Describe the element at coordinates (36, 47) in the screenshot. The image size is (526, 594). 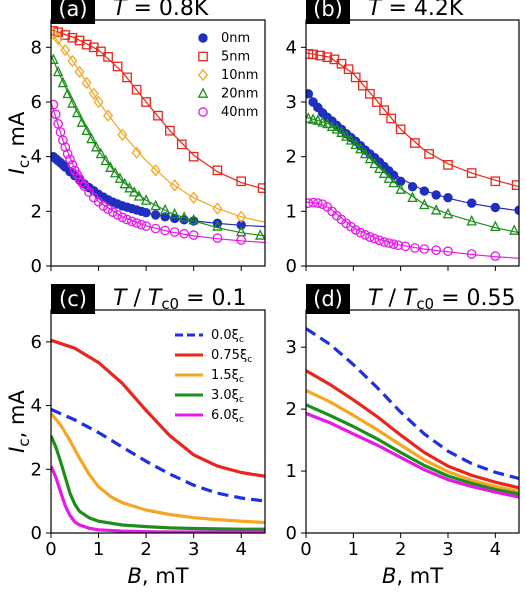
I see `y-tick-label: 8` at that location.